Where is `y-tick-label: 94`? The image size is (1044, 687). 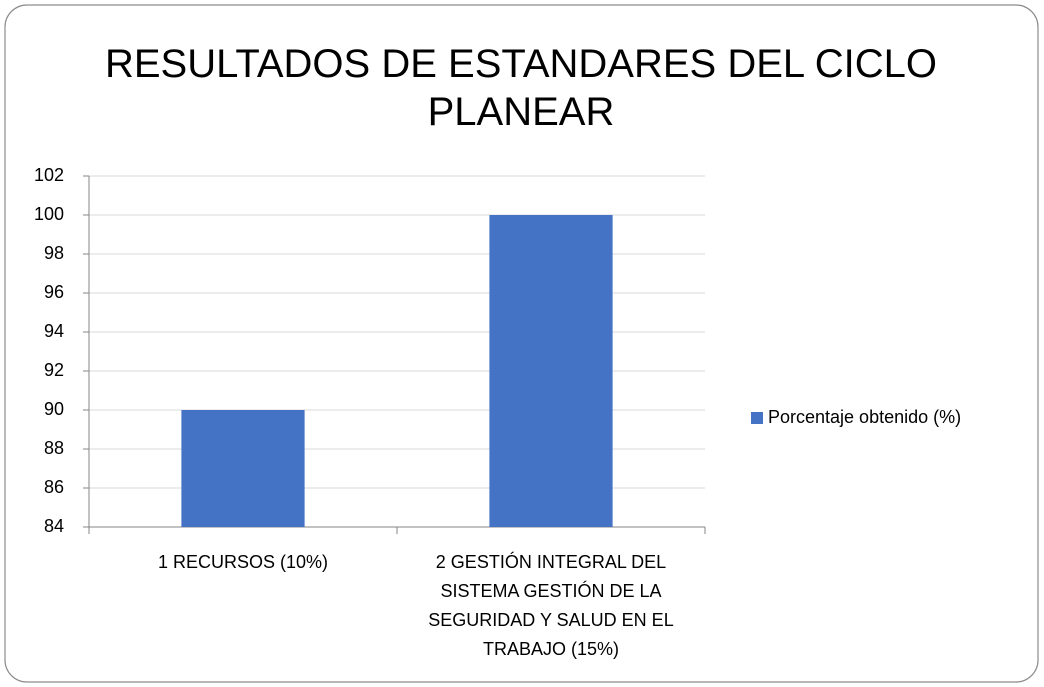 y-tick-label: 94 is located at coordinates (54, 331).